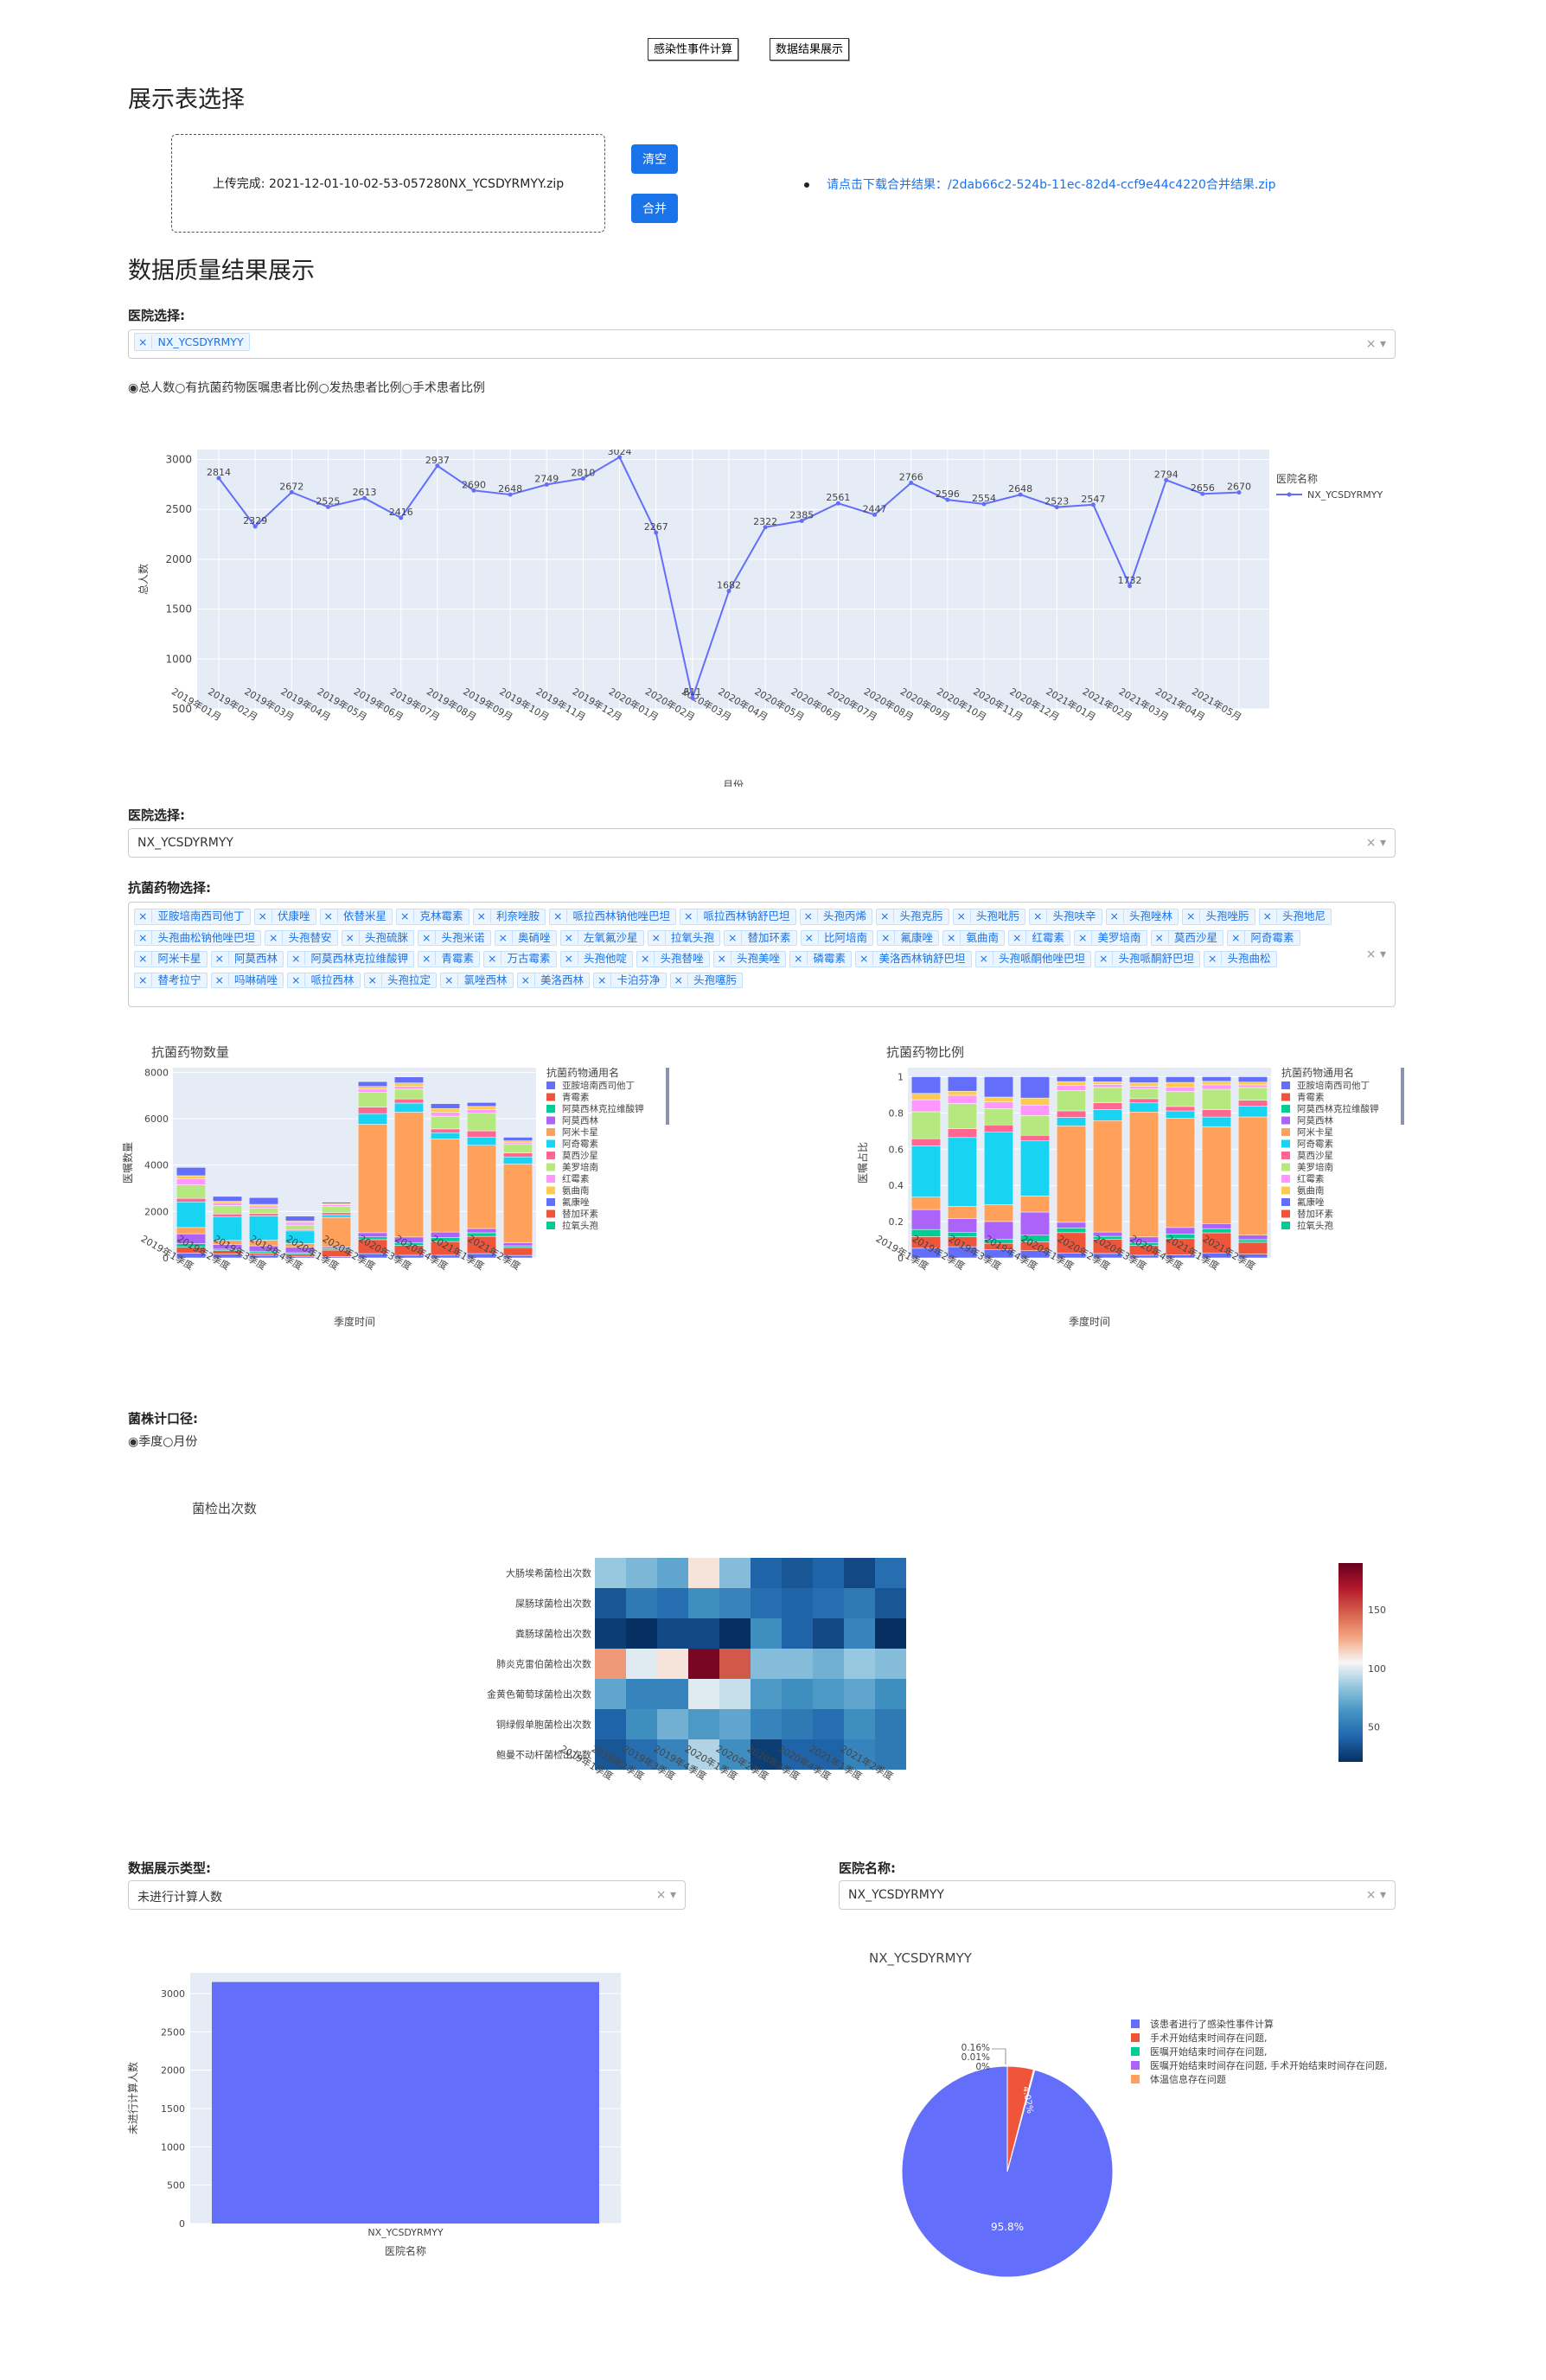 The image size is (1546, 2380). I want to click on hospital-select-2: NX_YCSDYRMYY × ▾, so click(762, 843).